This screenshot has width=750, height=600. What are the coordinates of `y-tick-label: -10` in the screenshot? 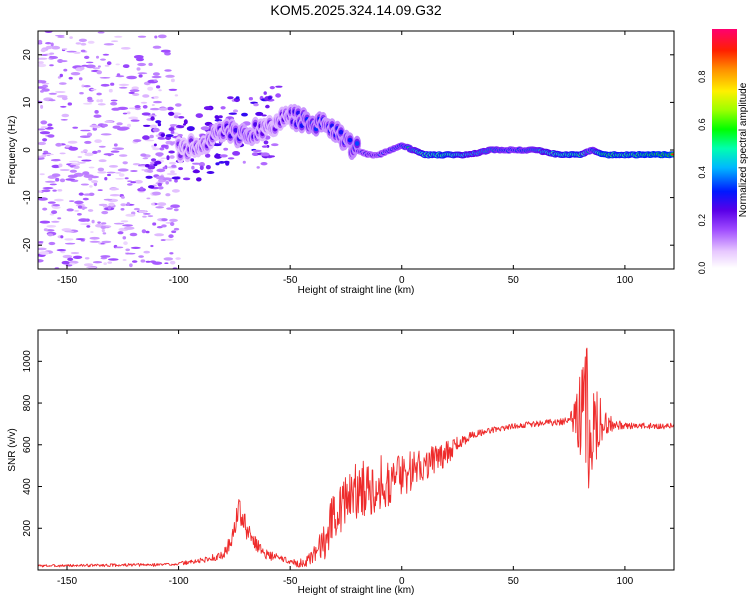 It's located at (27, 197).